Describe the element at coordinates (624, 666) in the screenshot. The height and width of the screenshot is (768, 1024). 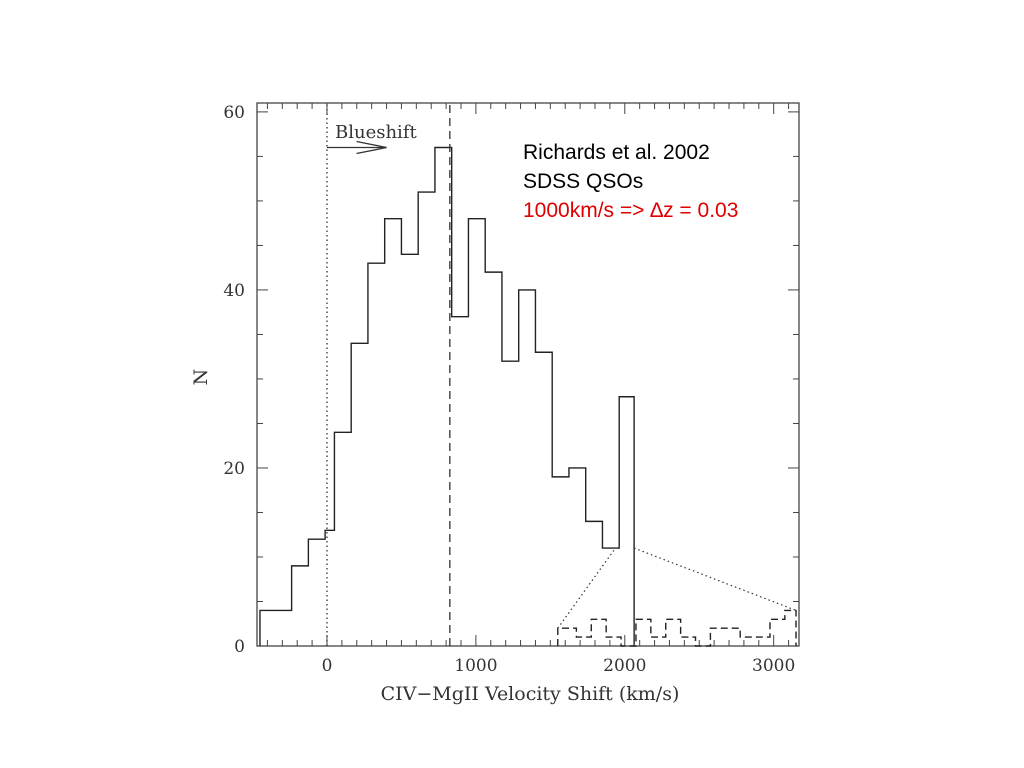
I see `x-tick-label: 2000` at that location.